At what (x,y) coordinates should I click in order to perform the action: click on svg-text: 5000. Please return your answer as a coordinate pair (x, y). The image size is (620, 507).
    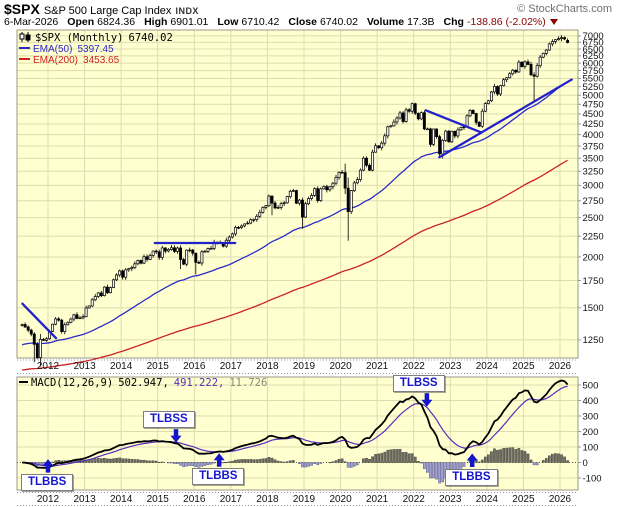
    Looking at the image, I should click on (593, 96).